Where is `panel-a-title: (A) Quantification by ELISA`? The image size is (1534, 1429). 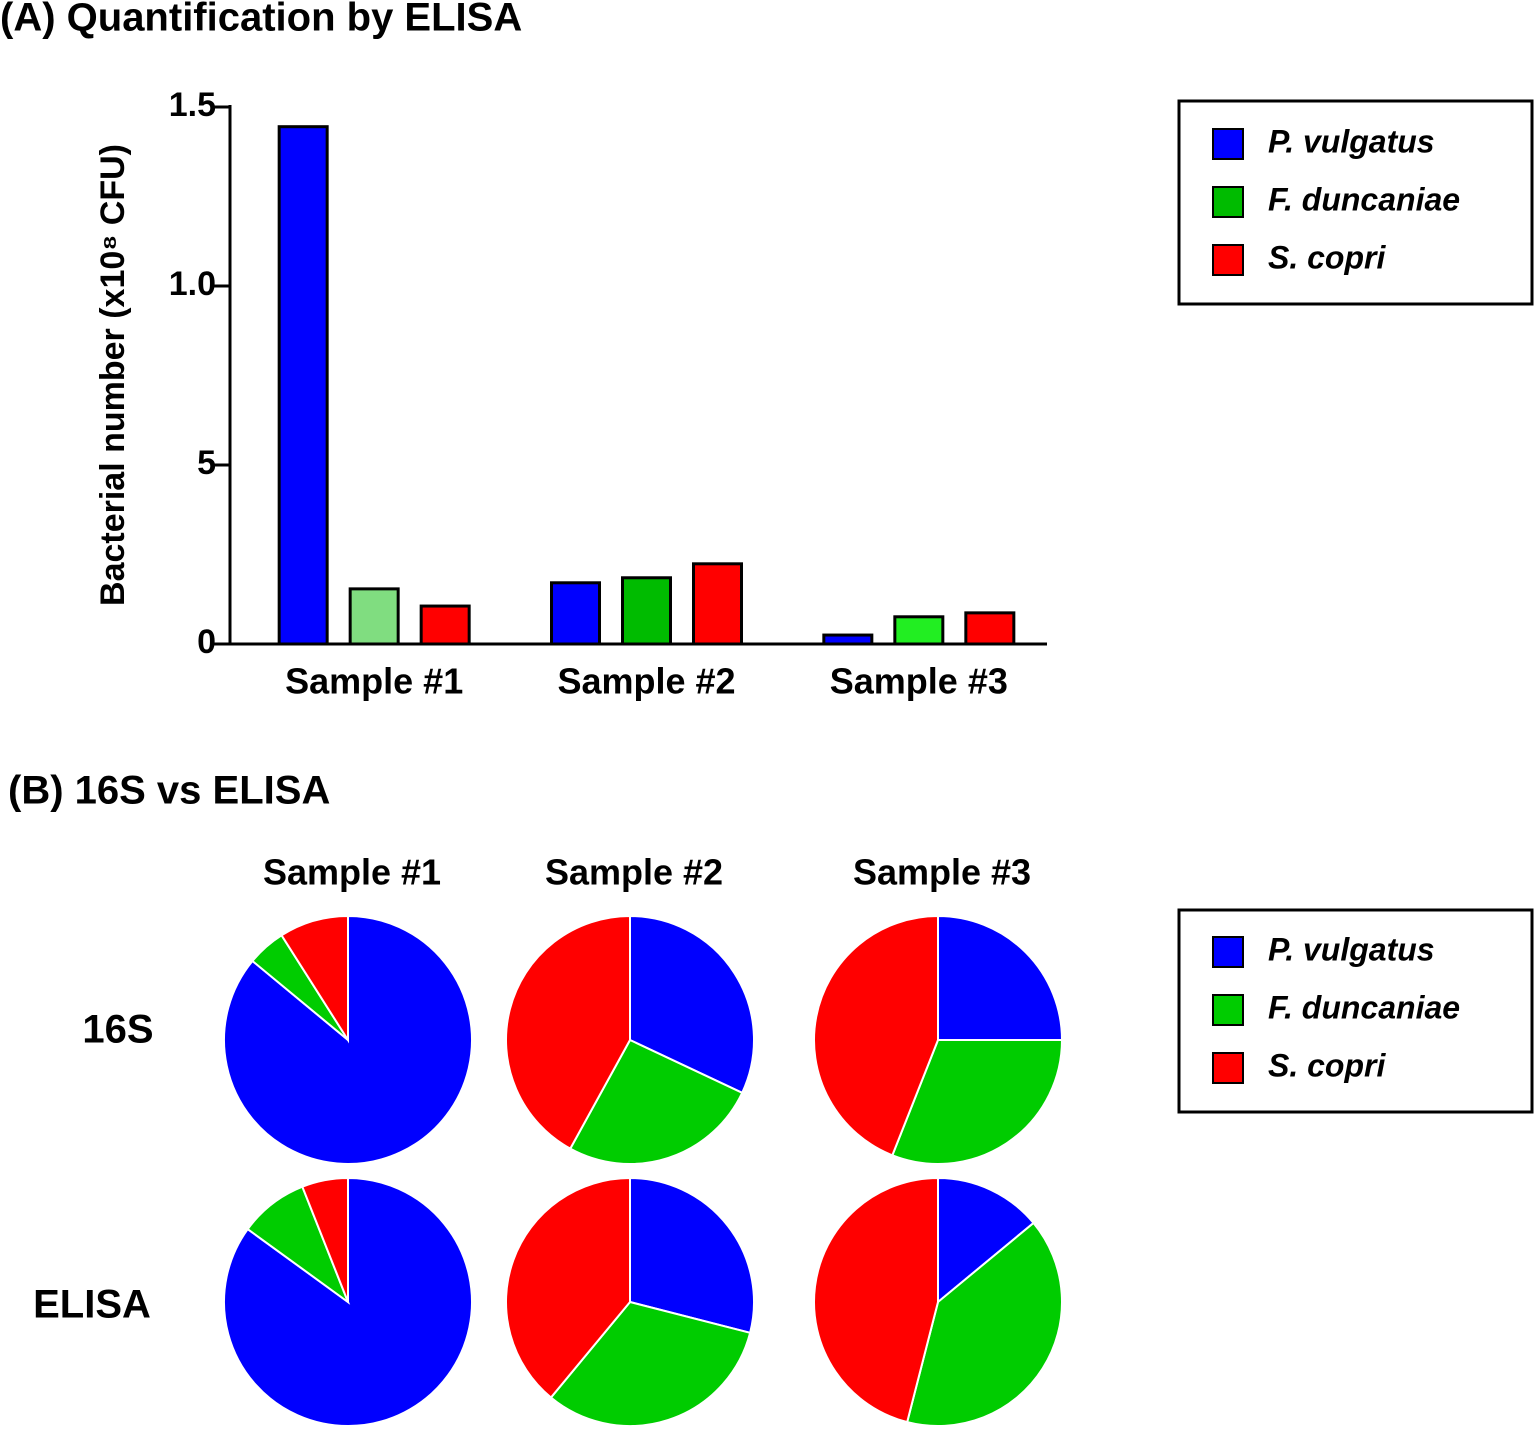
panel-a-title: (A) Quantification by ELISA is located at coordinates (261, 20).